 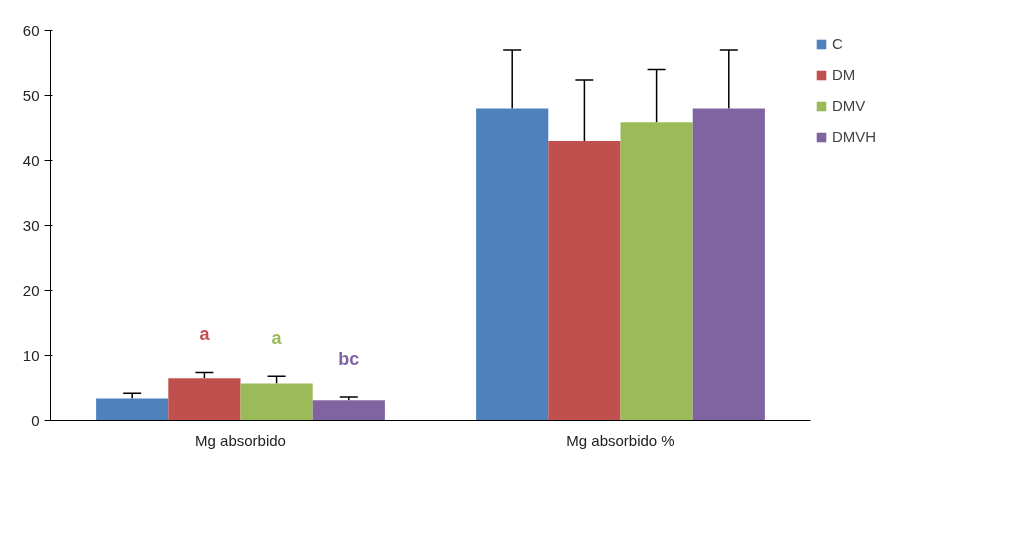 I want to click on y-tick-label: 20, so click(x=31, y=290).